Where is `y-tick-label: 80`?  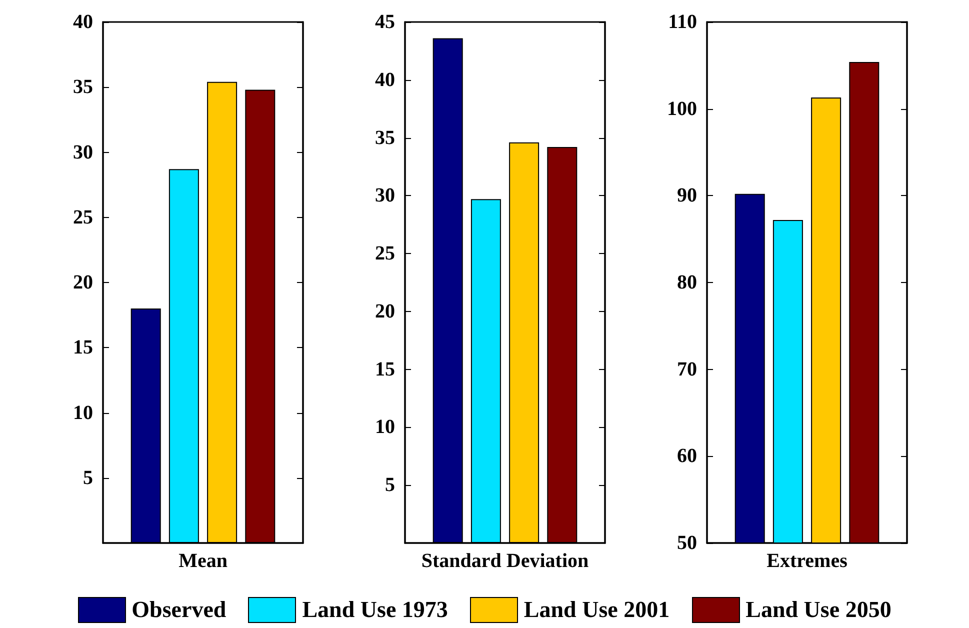 y-tick-label: 80 is located at coordinates (687, 283).